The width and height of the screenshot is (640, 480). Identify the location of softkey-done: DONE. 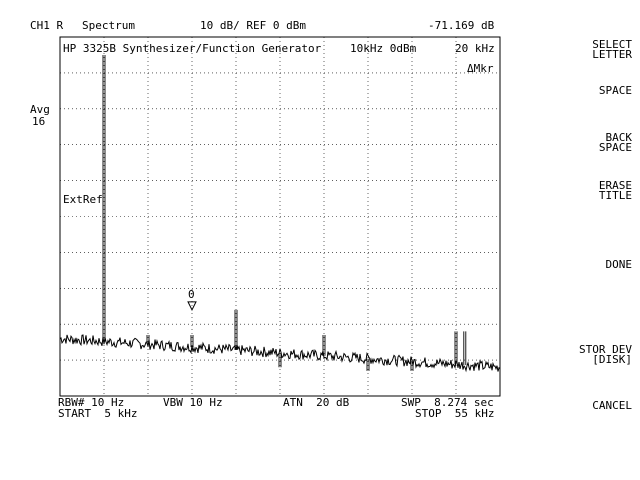
(619, 264).